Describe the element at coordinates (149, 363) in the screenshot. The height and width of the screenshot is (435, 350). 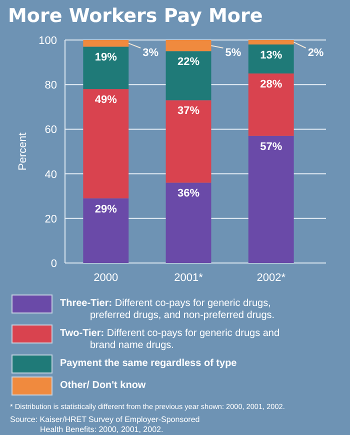
I see `legend-label: Payment the same regardless of type` at that location.